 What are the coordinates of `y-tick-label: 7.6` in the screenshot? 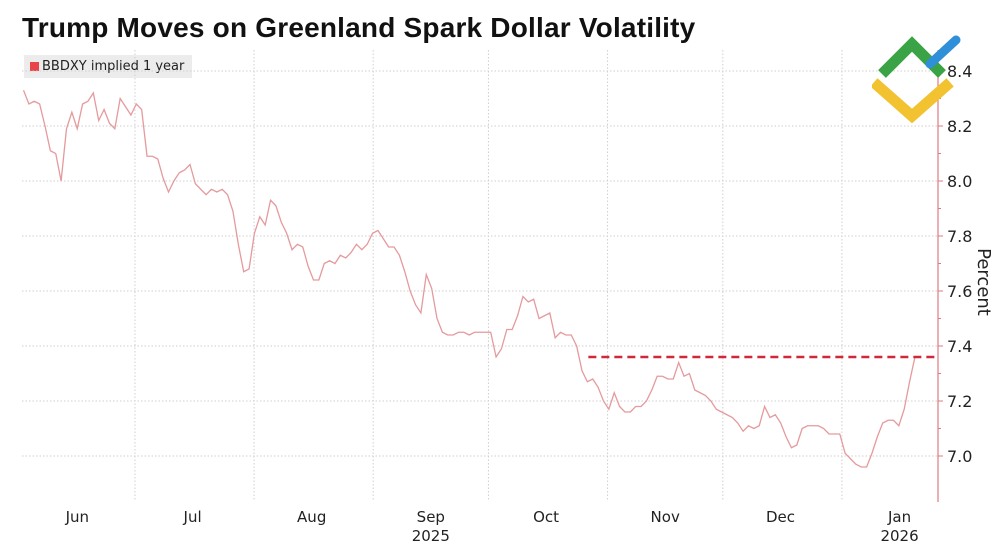 It's located at (959, 291).